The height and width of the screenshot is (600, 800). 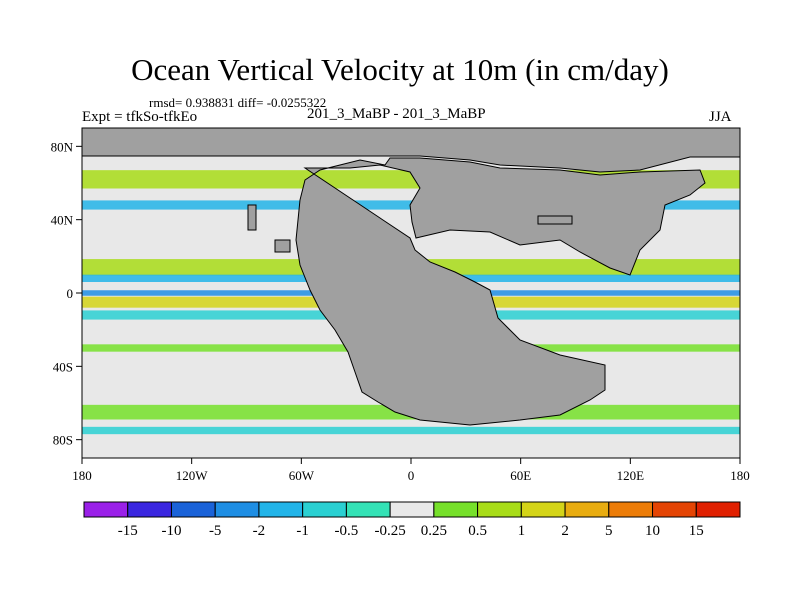 I want to click on colorbar-label: 10, so click(x=652, y=531).